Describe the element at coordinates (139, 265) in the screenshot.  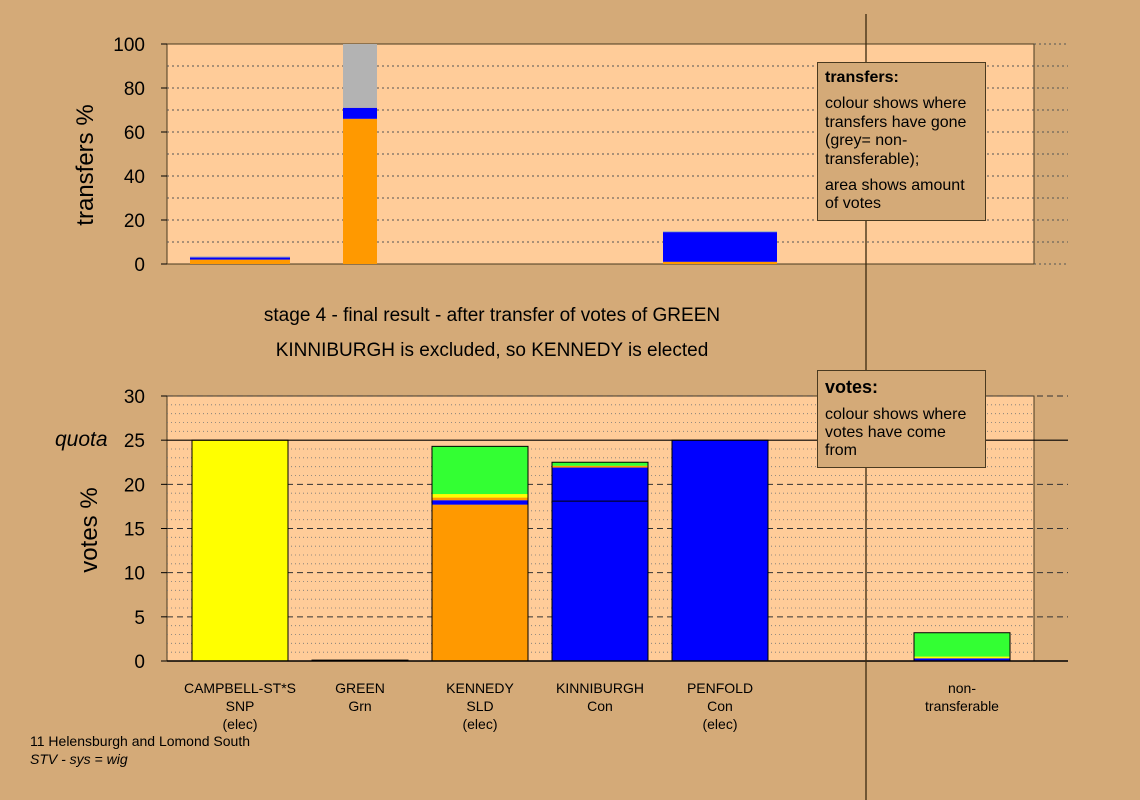
I see `transfers-y-tick-label: 0` at that location.